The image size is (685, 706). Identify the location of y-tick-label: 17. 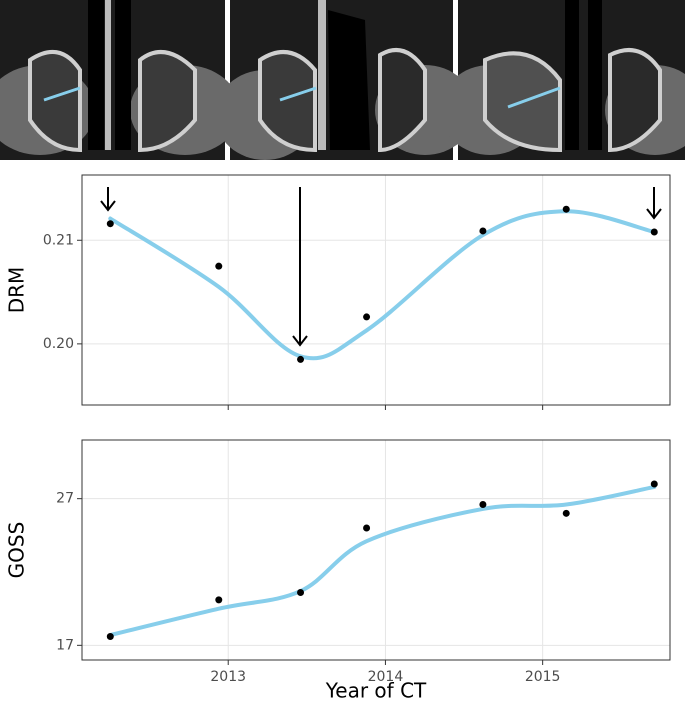
(65, 645).